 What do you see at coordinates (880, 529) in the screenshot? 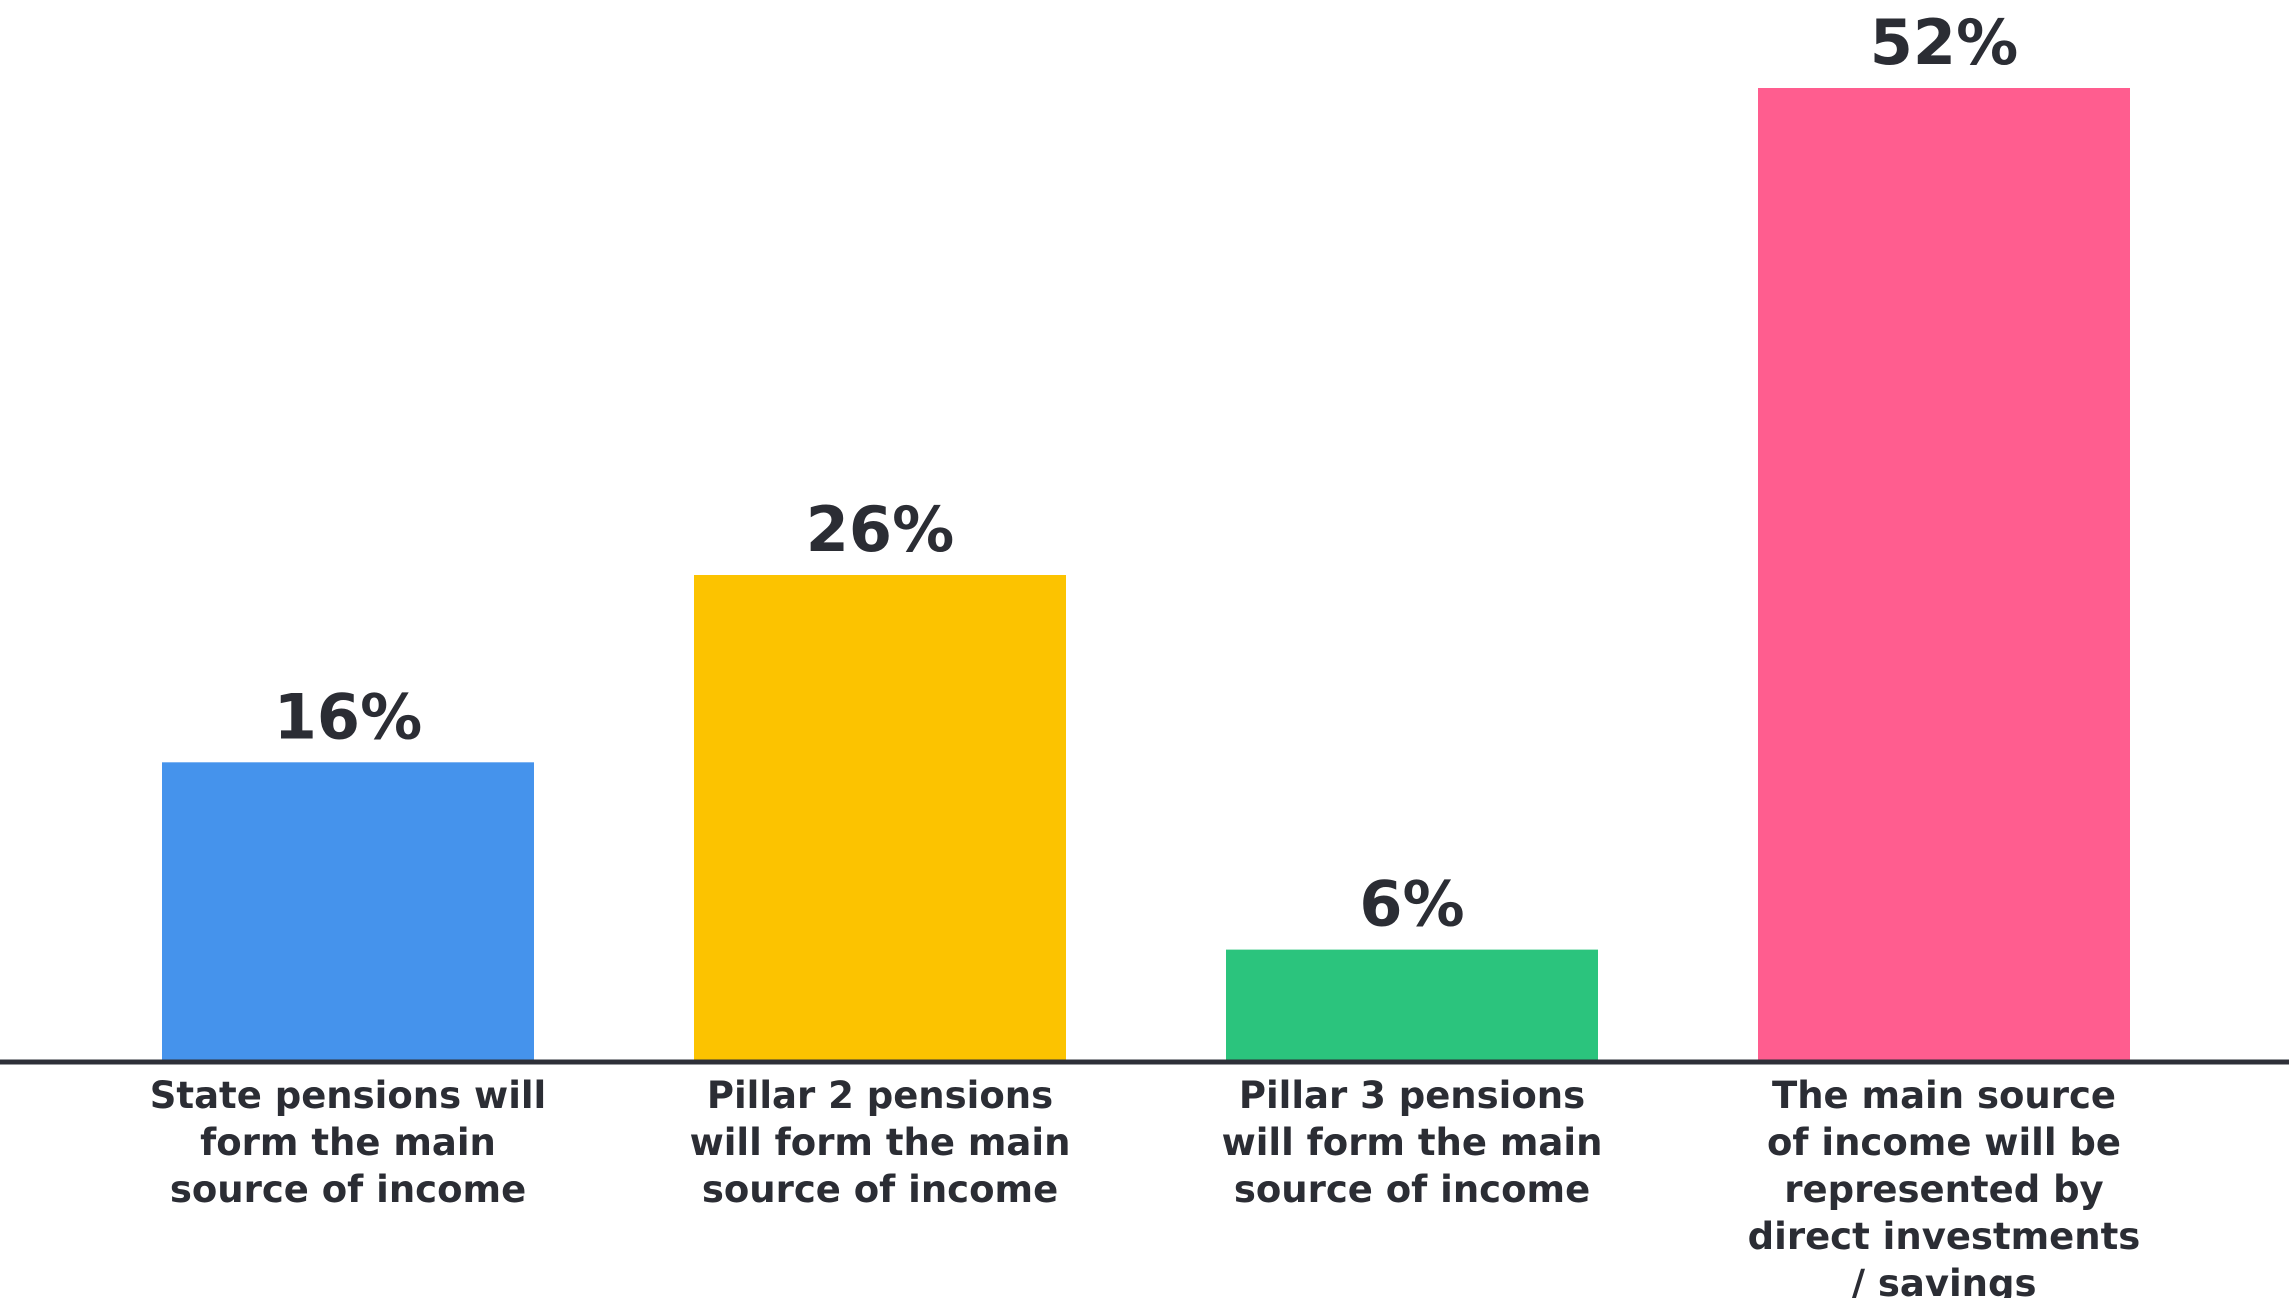
I see `value-label-2: 26%` at bounding box center [880, 529].